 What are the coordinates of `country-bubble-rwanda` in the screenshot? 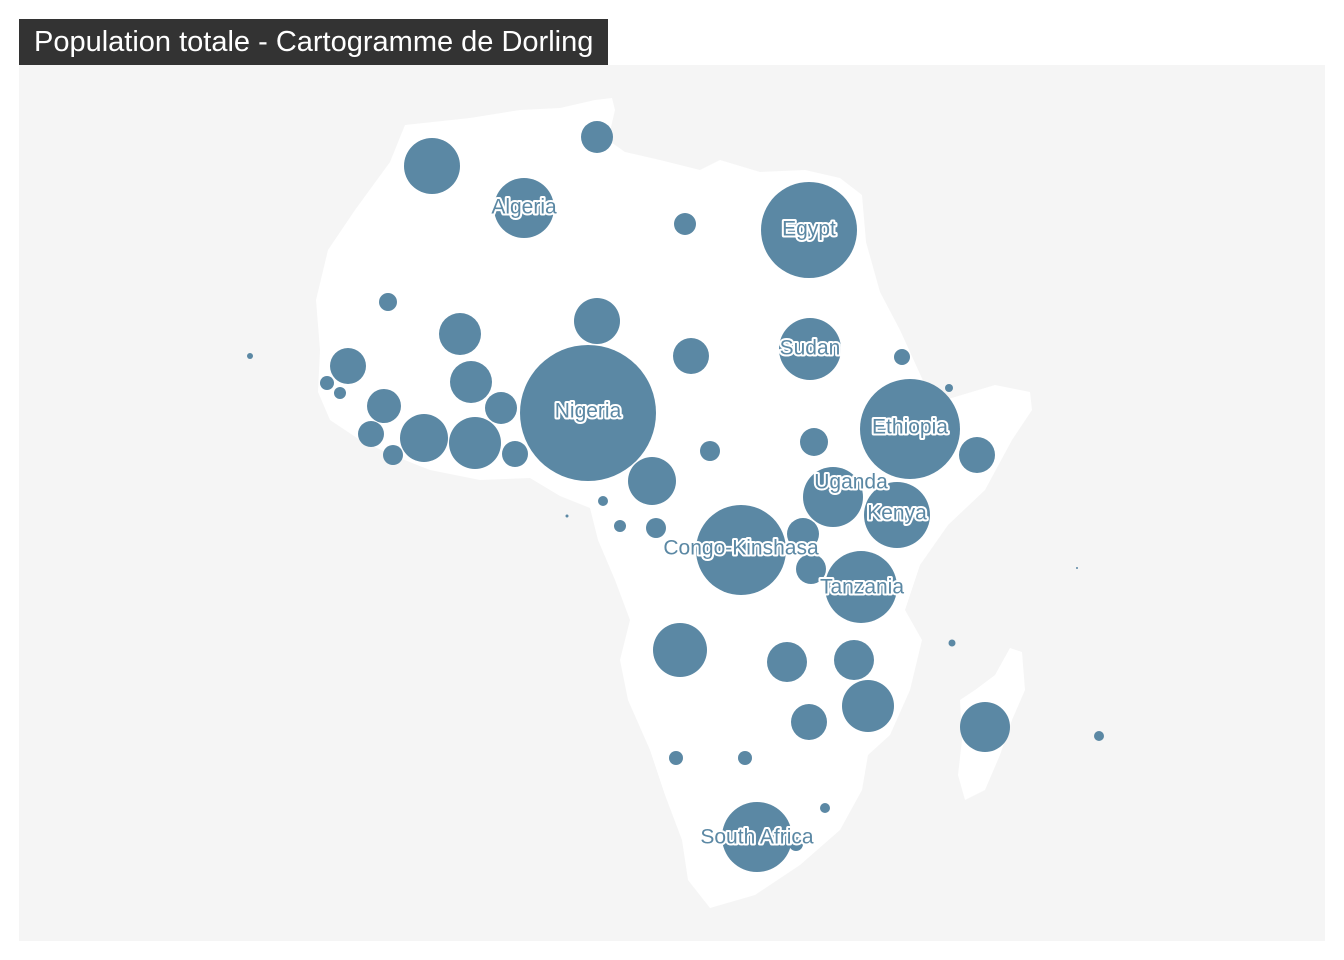 It's located at (803, 534).